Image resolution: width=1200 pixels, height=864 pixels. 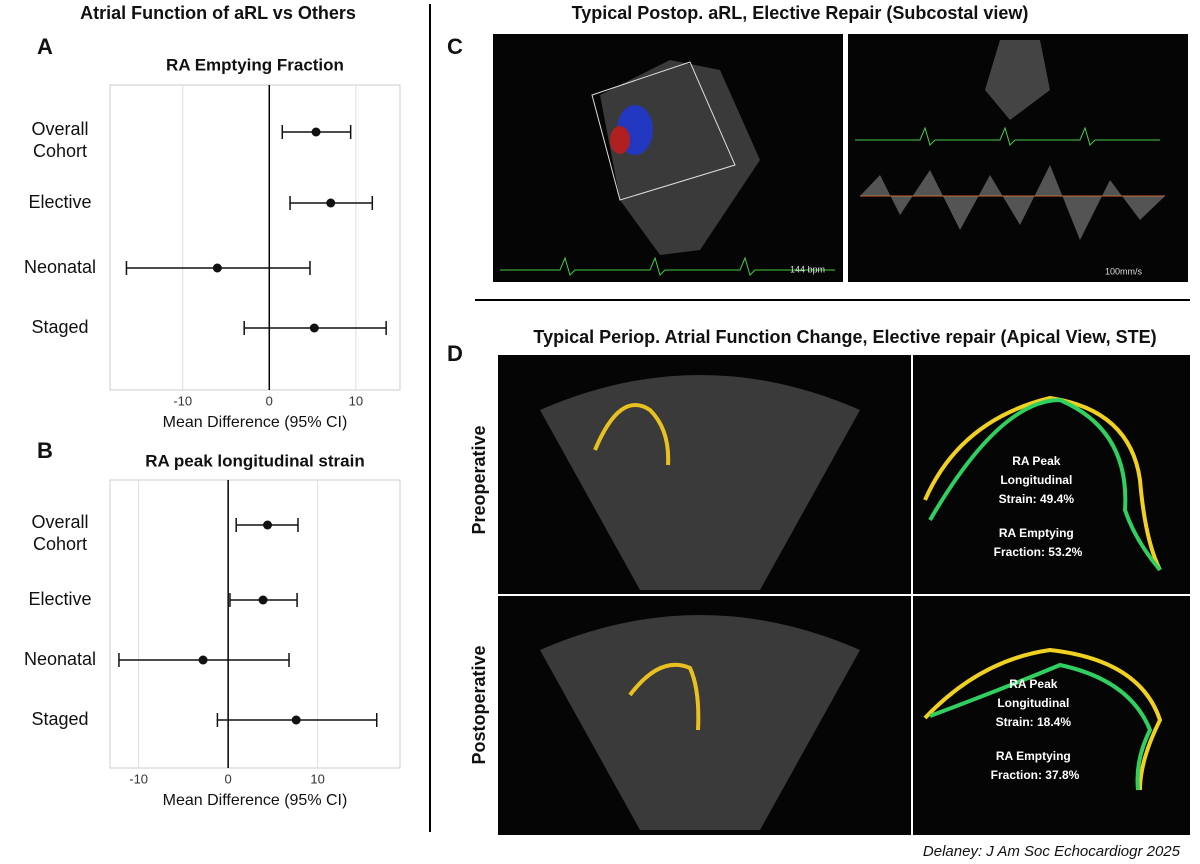 What do you see at coordinates (455, 46) in the screenshot?
I see `panel-label: C` at bounding box center [455, 46].